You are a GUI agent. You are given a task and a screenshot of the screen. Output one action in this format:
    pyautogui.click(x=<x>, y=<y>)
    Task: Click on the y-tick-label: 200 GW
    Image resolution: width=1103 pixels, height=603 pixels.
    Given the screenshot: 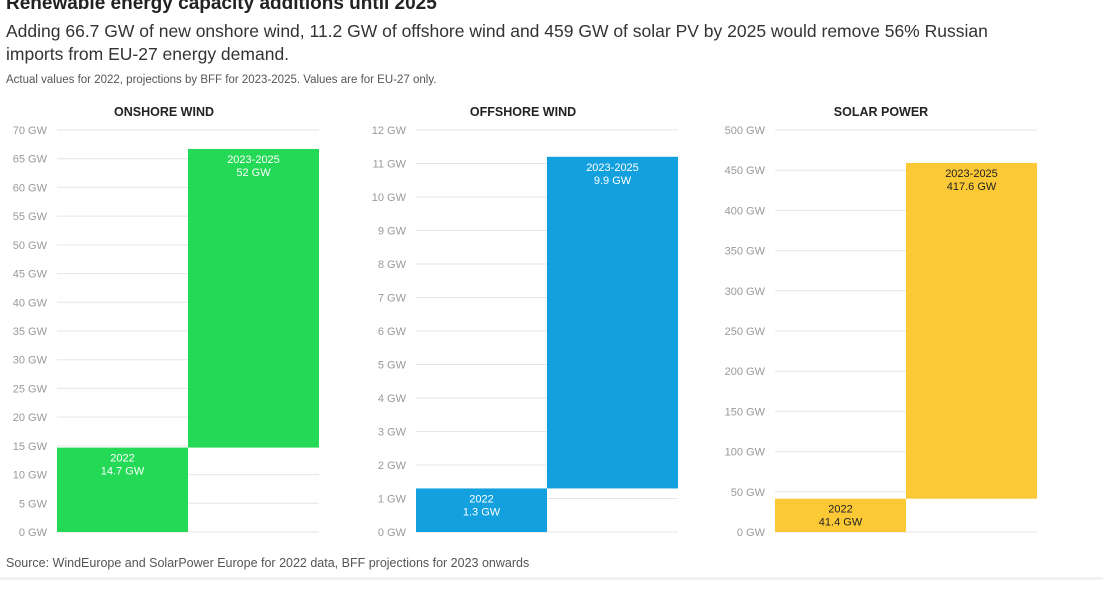 What is the action you would take?
    pyautogui.click(x=745, y=372)
    